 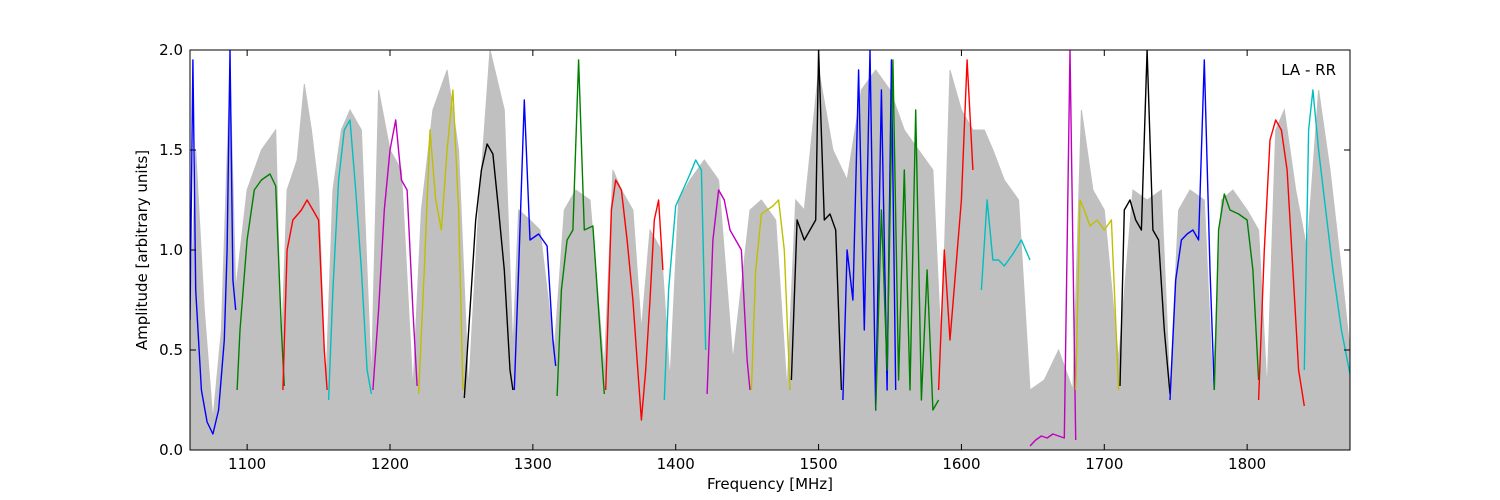 I want to click on y-tick-label: 1.5, so click(x=171, y=150).